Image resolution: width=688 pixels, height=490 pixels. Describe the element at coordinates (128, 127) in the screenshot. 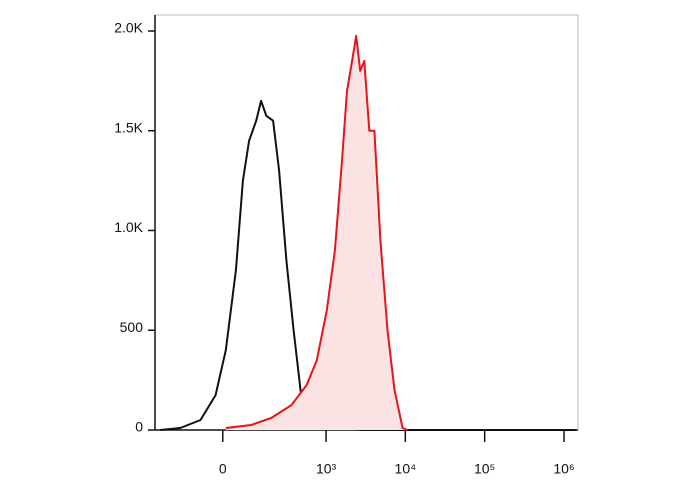

I see `y-tick-label: 1.5K` at that location.